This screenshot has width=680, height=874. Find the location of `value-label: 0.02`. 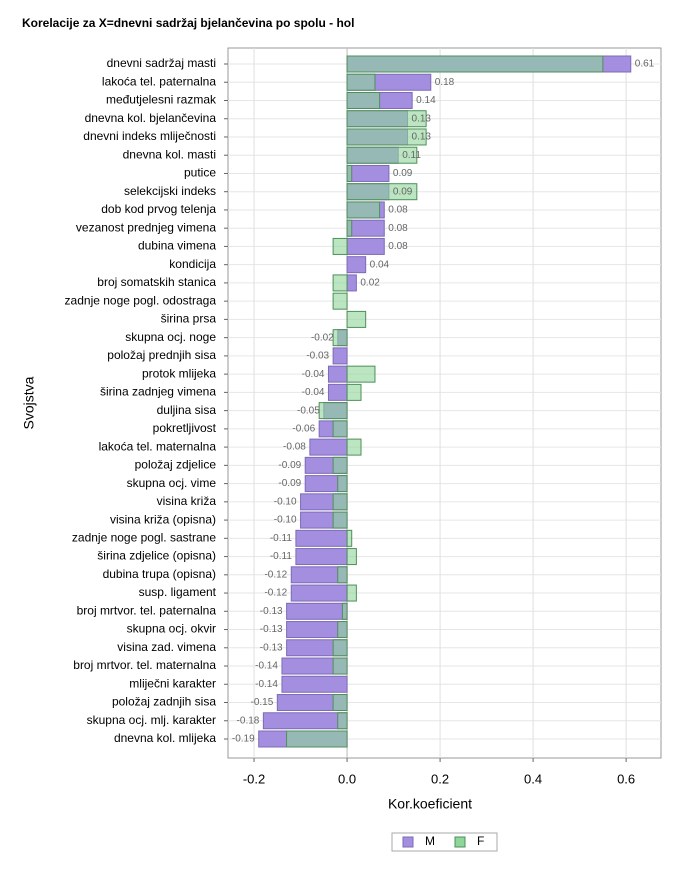

value-label: 0.02 is located at coordinates (370, 283).